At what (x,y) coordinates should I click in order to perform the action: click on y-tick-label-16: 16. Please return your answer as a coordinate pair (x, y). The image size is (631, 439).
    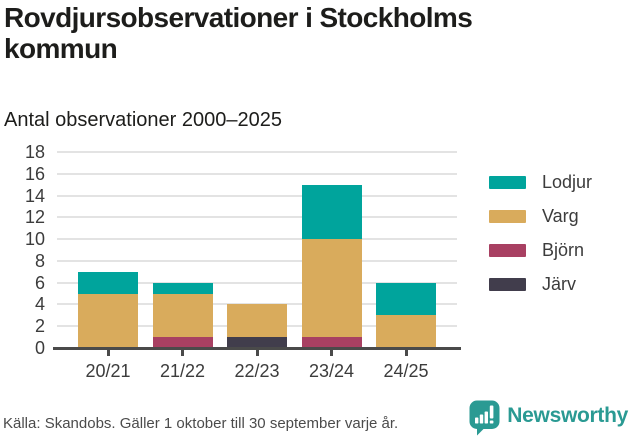
    Looking at the image, I should click on (34, 173).